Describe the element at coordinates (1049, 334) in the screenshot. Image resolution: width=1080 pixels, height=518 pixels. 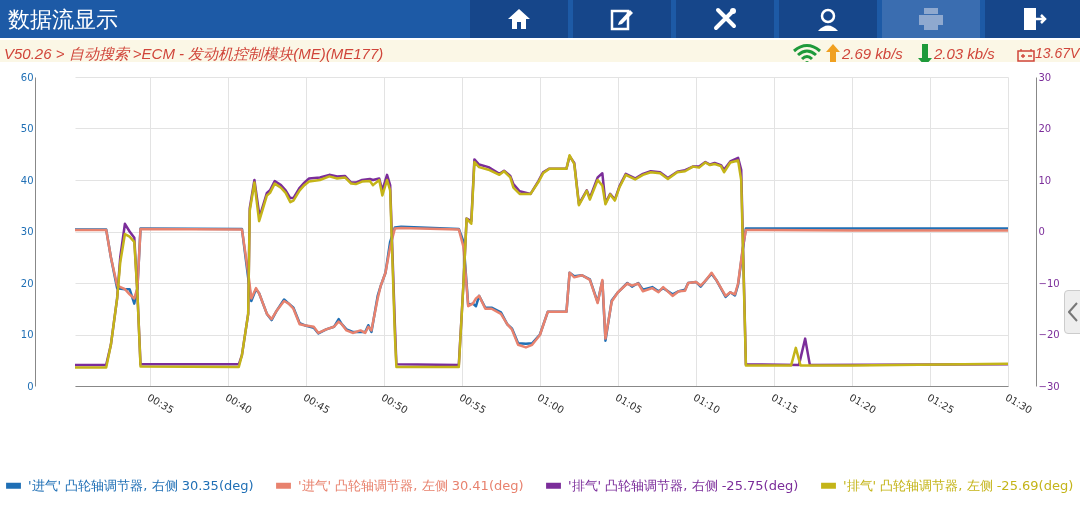
I see `y2-tick-label: −20` at that location.